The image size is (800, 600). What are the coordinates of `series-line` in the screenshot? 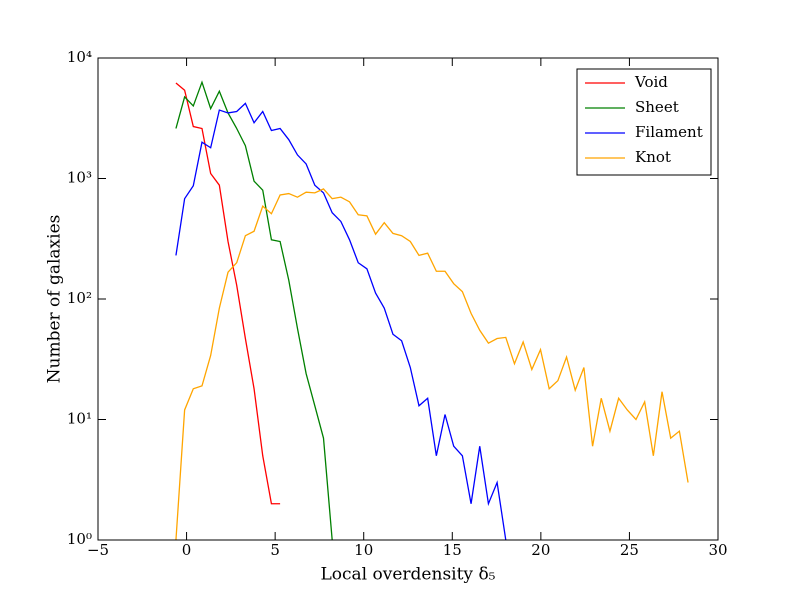 It's located at (228, 293).